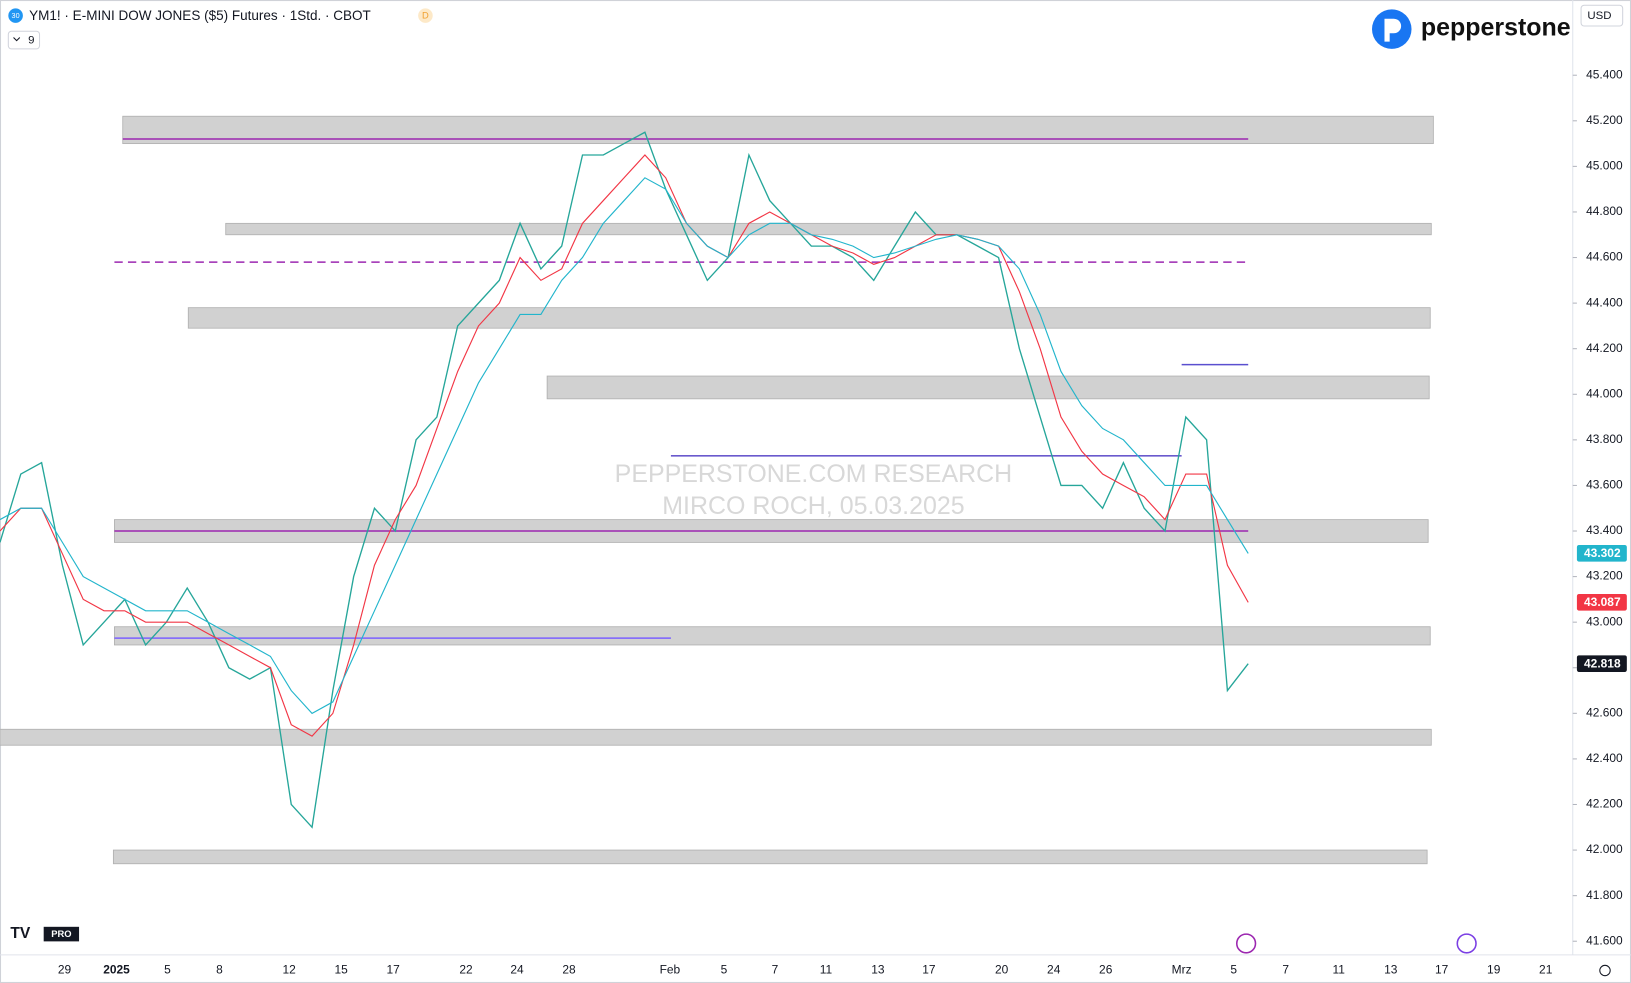 This screenshot has height=983, width=1631. What do you see at coordinates (1604, 712) in the screenshot?
I see `y-tick-label: 42.600` at bounding box center [1604, 712].